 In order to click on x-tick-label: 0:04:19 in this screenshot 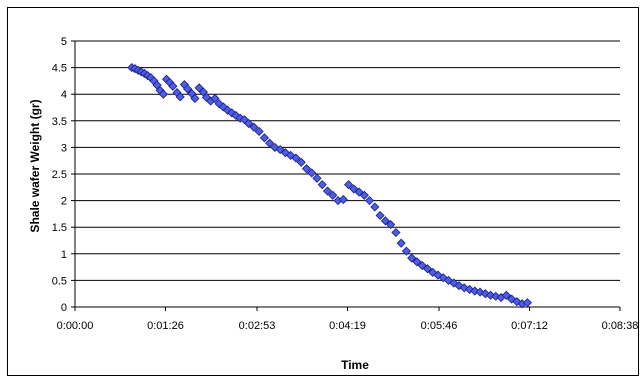, I will do `click(347, 326)`.